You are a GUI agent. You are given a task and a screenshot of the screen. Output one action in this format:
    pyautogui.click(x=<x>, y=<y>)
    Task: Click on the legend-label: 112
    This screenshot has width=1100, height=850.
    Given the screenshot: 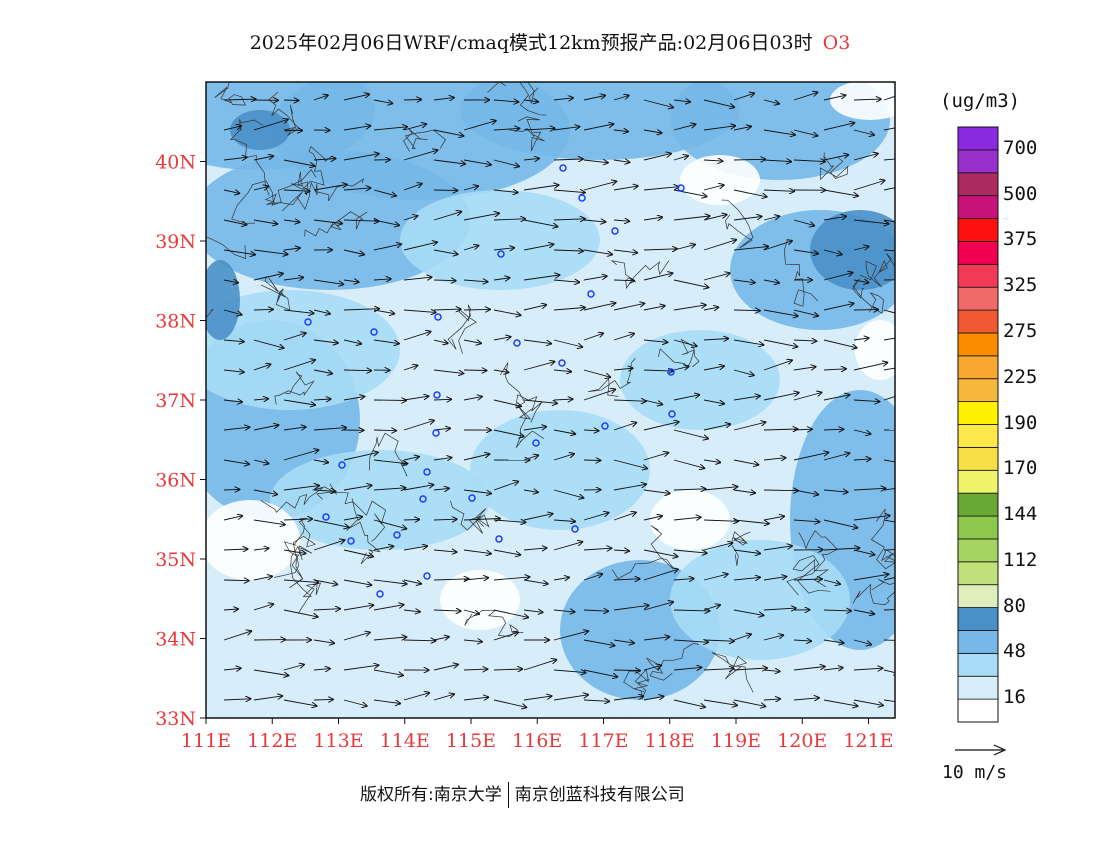 What is the action you would take?
    pyautogui.click(x=1020, y=559)
    